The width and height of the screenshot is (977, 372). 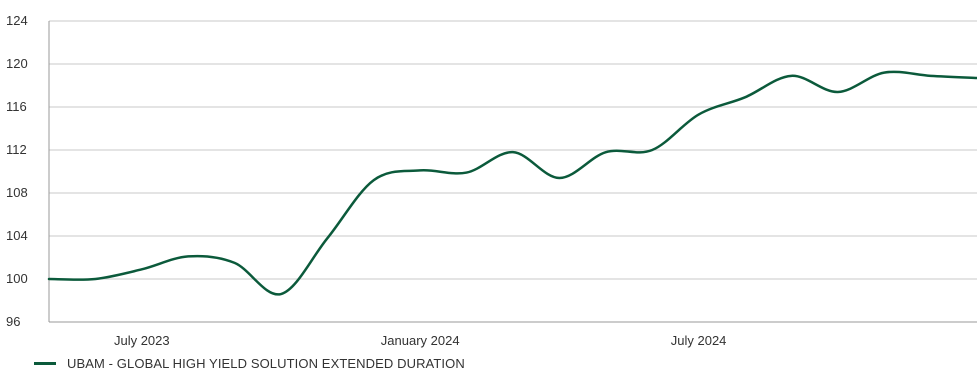 What do you see at coordinates (16, 106) in the screenshot?
I see `y-tick-label: 116` at bounding box center [16, 106].